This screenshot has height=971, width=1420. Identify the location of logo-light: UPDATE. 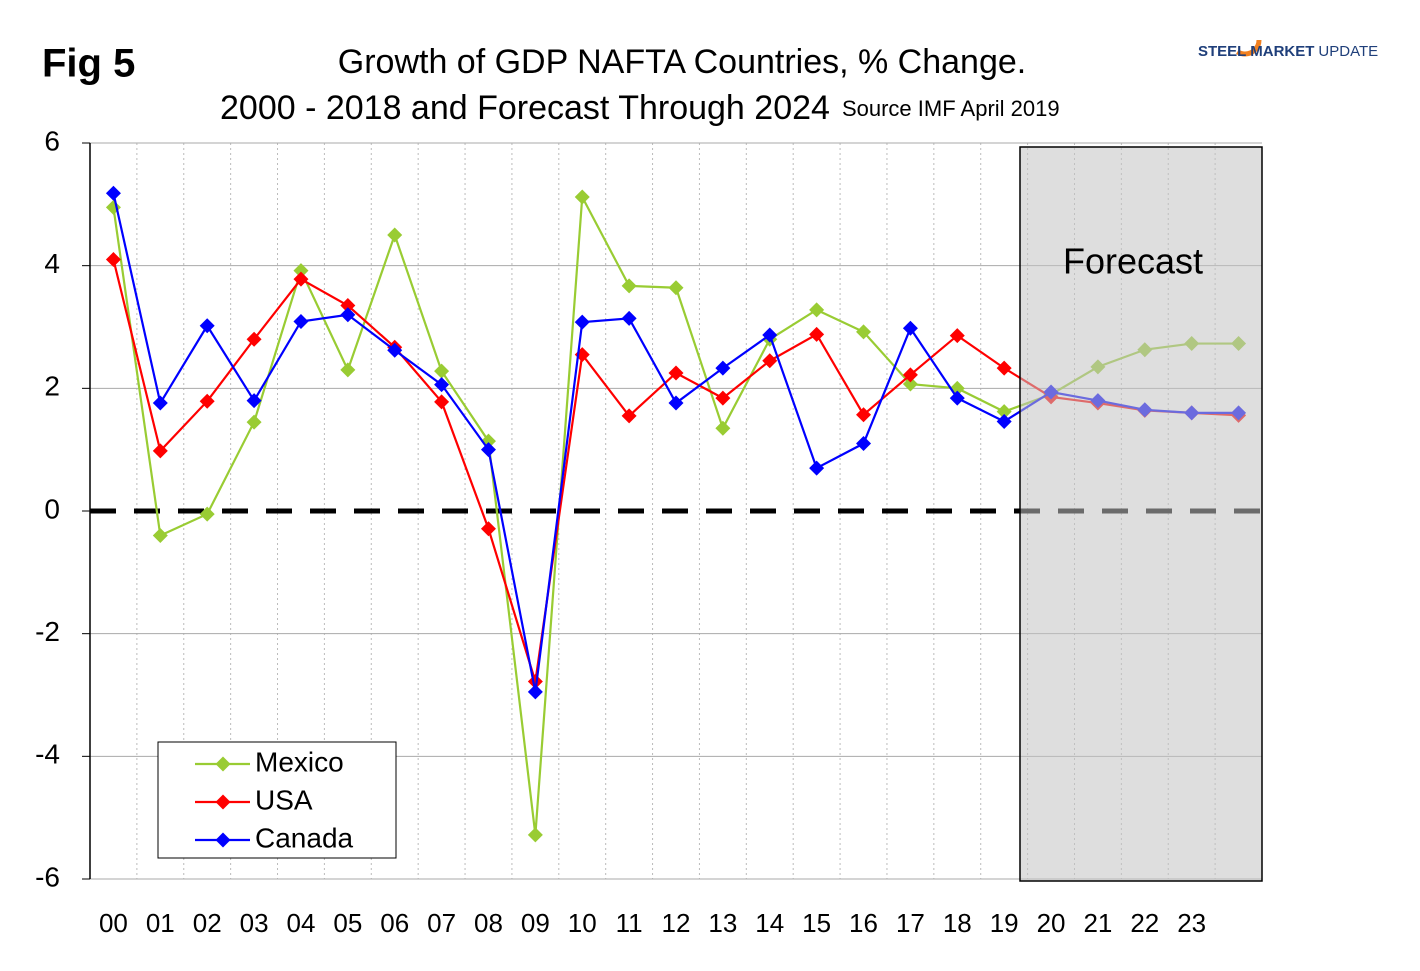
(1348, 51).